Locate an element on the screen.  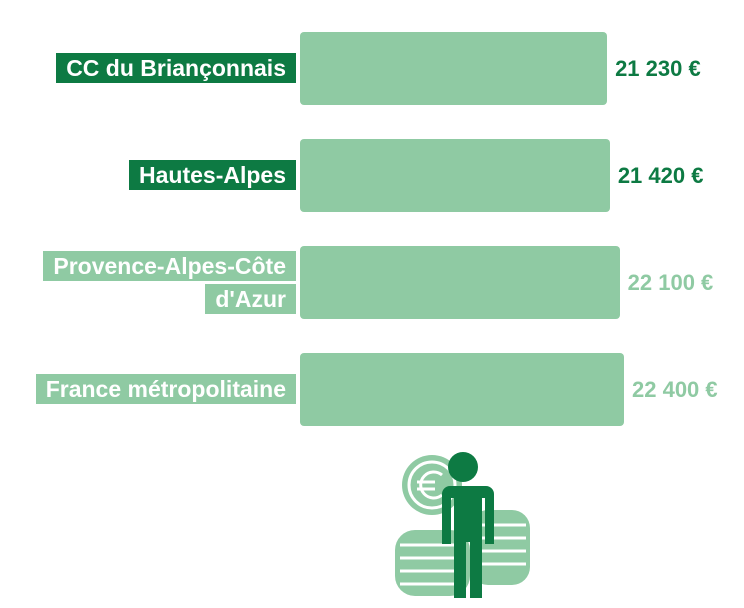
category-text: Hautes-Alpes is located at coordinates (212, 175).